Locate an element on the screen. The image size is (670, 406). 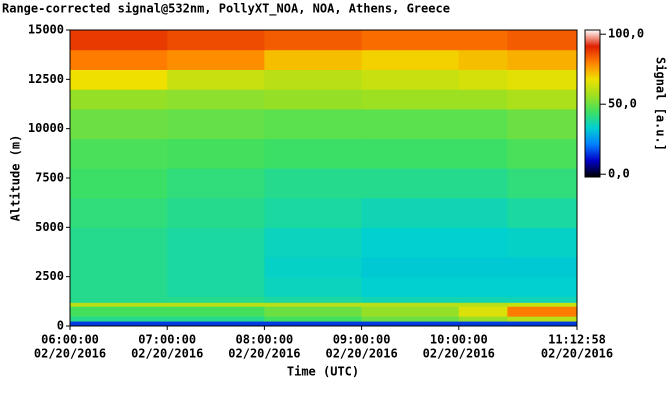
y-tick-label: 5000 is located at coordinates (49, 227).